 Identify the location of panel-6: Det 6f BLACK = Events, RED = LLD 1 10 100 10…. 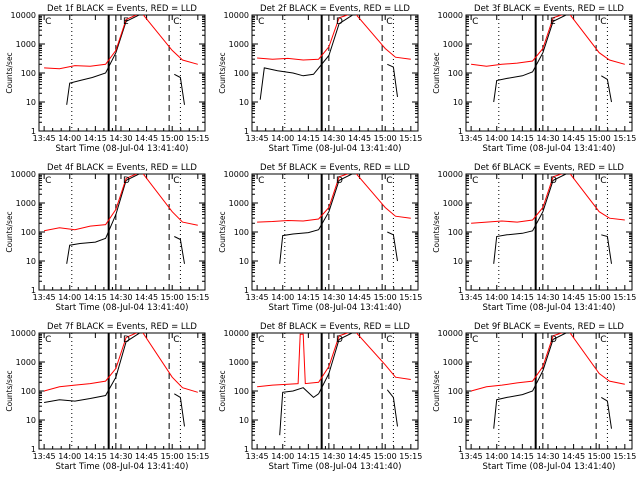
(534, 238).